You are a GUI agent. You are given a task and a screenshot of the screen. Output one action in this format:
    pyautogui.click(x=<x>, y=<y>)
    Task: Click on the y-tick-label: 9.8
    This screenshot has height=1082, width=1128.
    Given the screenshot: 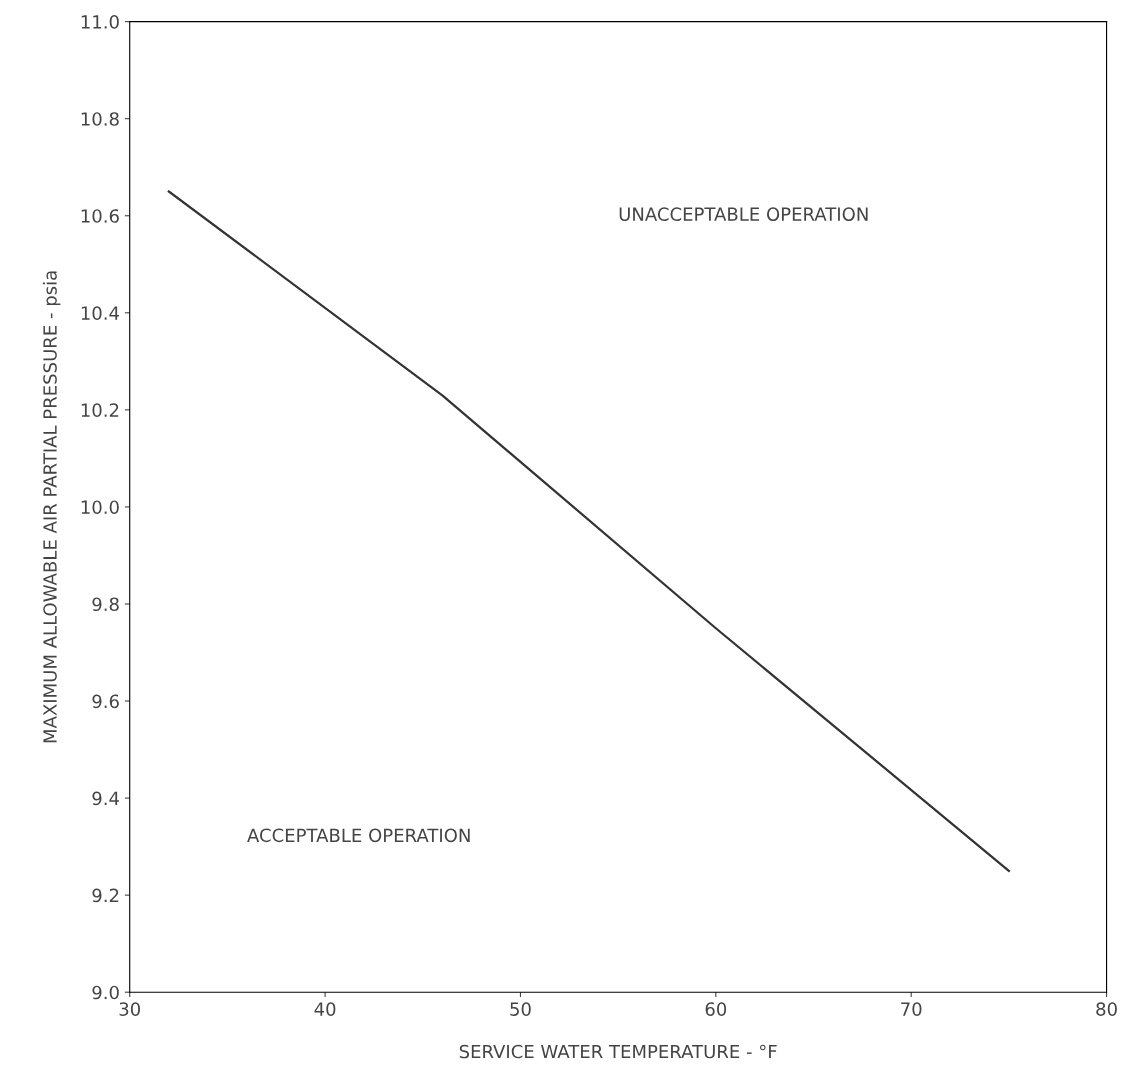 What is the action you would take?
    pyautogui.click(x=105, y=604)
    